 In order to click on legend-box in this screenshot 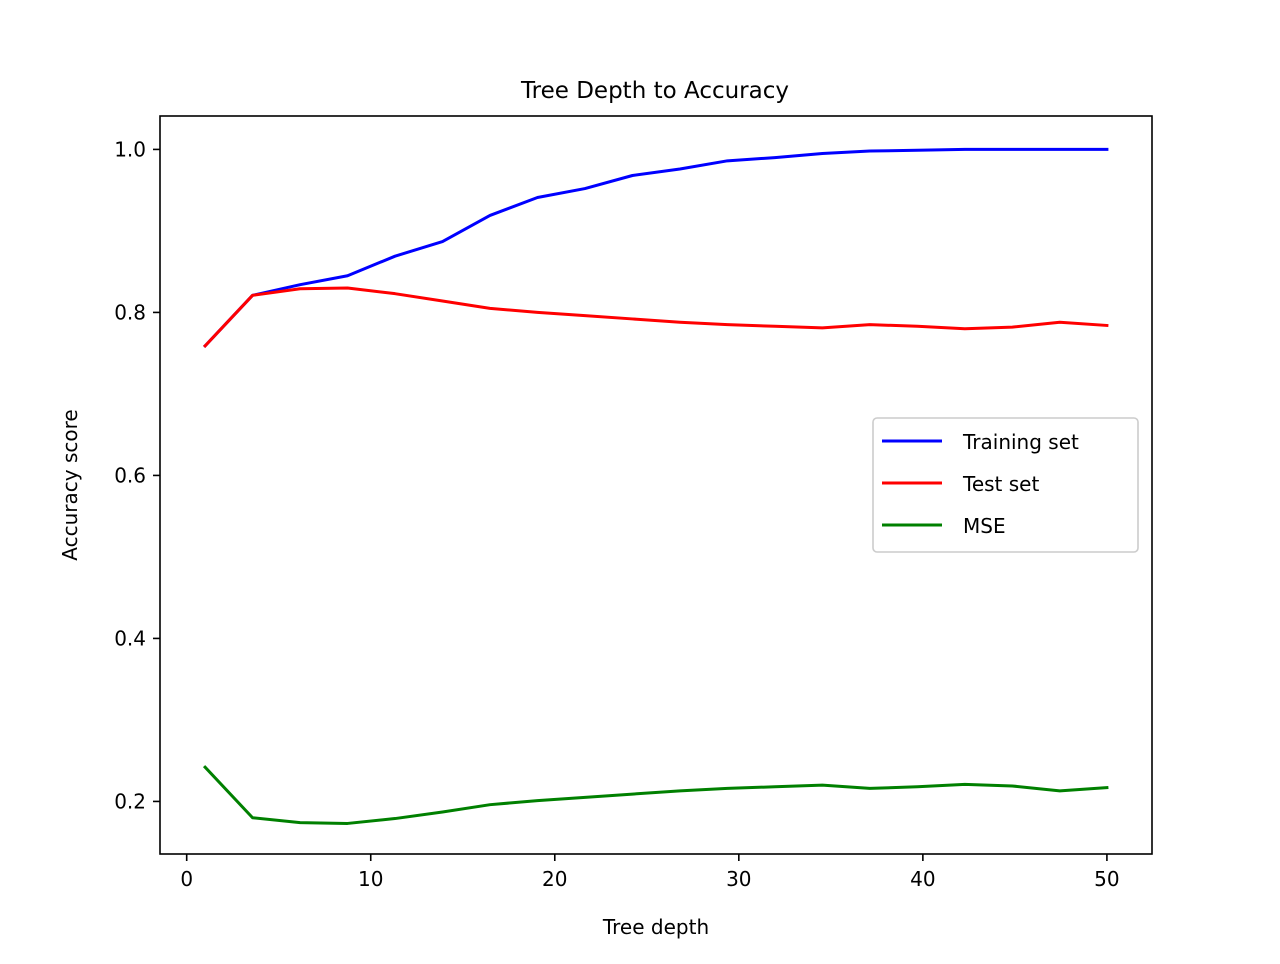, I will do `click(1005, 485)`.